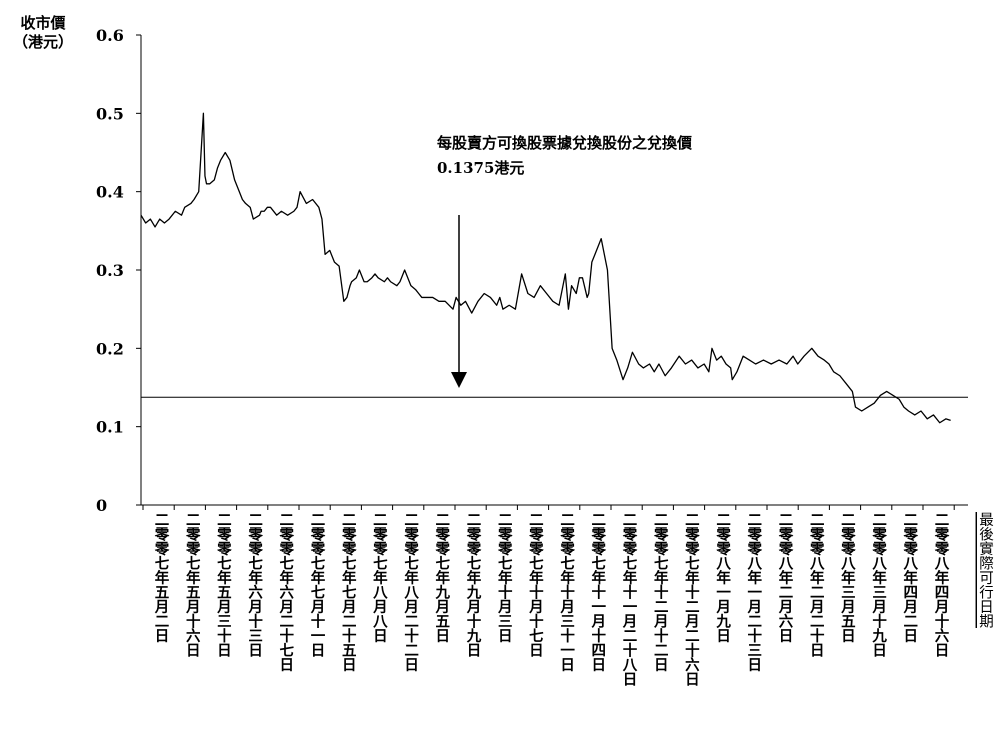 This screenshot has height=753, width=999. I want to click on x-tick-label: 二零零七年五月三十日, so click(223, 585).